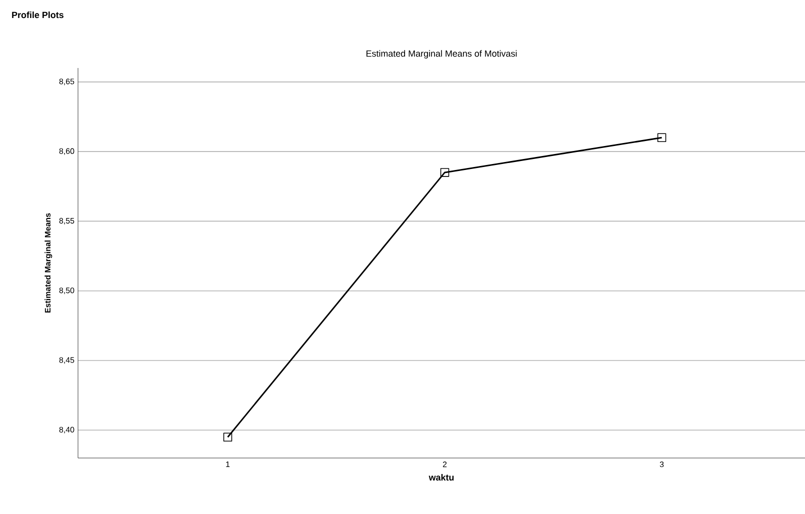 This screenshot has height=514, width=805. I want to click on chart-title: Estimated Marginal Means of Motivasi, so click(441, 54).